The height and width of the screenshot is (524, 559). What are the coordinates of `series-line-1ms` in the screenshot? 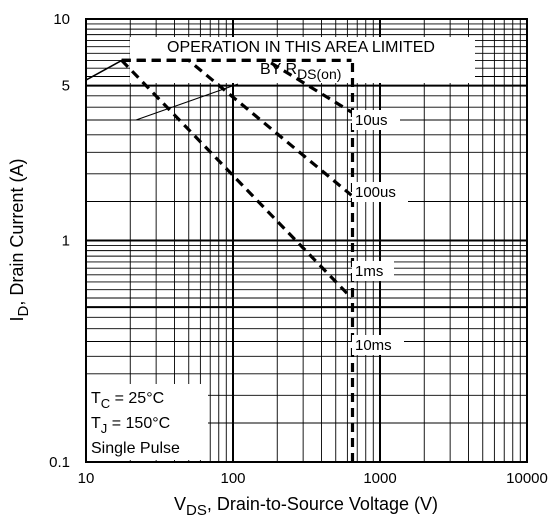 It's located at (237, 127).